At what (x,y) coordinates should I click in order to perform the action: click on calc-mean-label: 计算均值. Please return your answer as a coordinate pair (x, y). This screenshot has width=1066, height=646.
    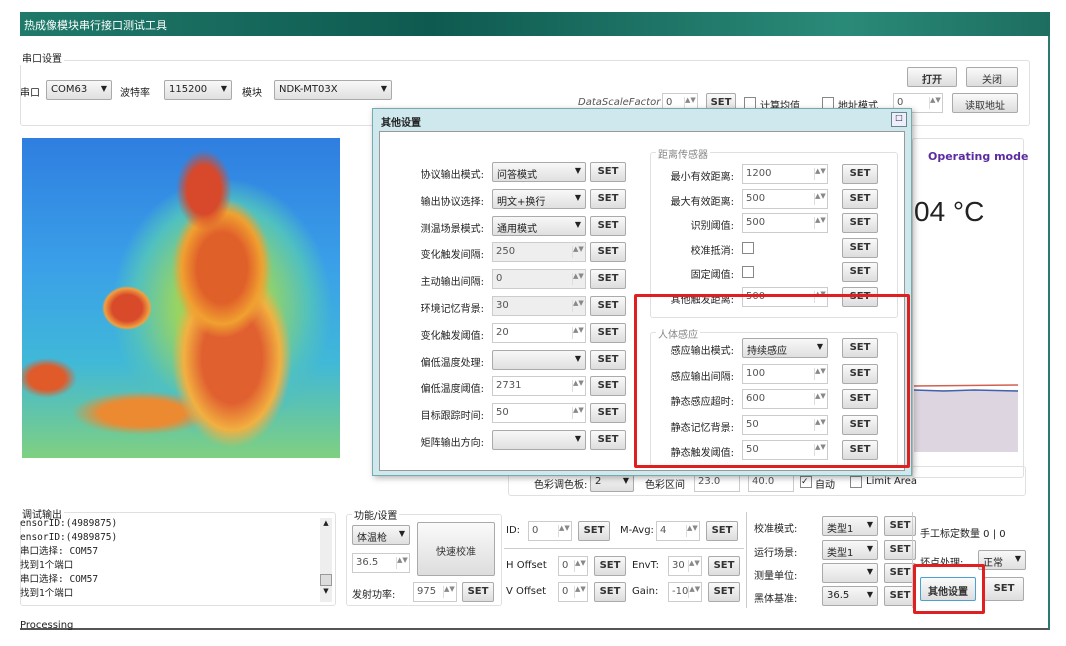
    Looking at the image, I should click on (780, 106).